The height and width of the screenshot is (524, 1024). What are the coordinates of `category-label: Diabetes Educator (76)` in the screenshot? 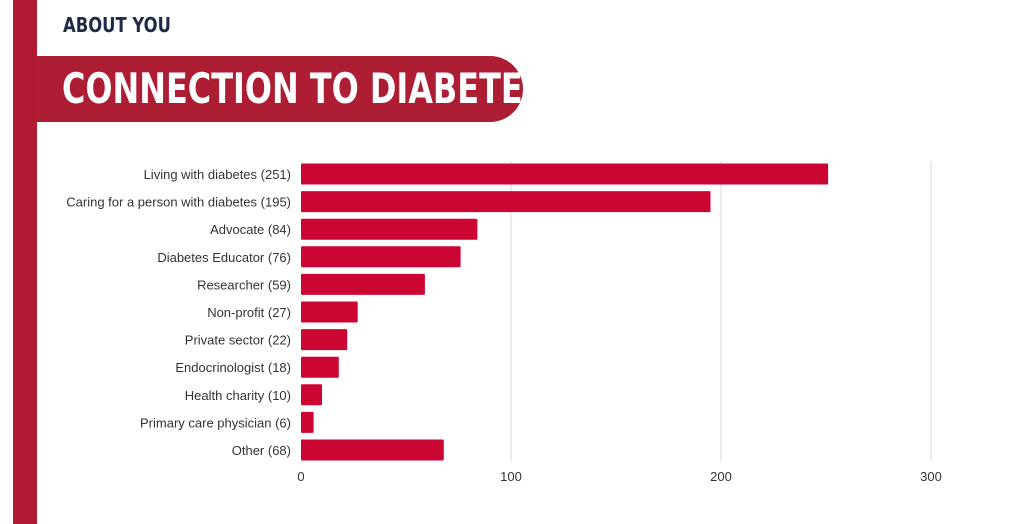 It's located at (224, 257).